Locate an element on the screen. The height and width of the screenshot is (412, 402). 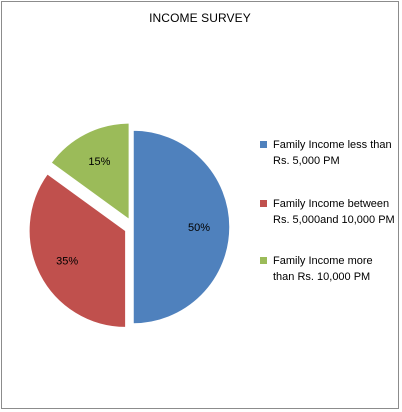
chart-title: INCOME SURVEY is located at coordinates (200, 18).